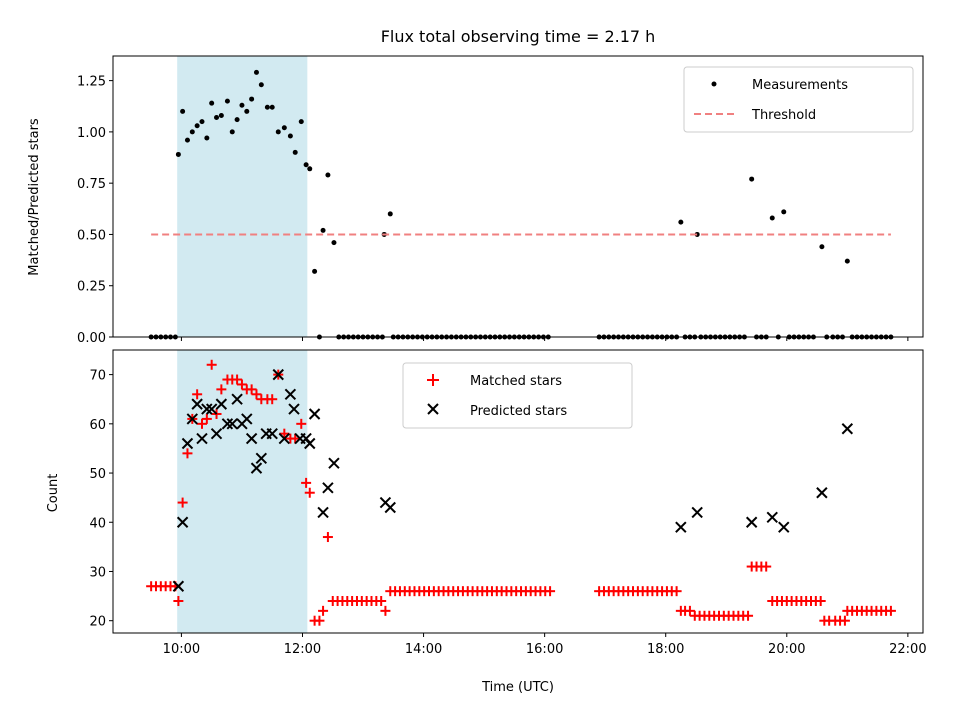 Image resolution: width=960 pixels, height=720 pixels. What do you see at coordinates (302, 649) in the screenshot?
I see `x-tick-label: 12:00` at bounding box center [302, 649].